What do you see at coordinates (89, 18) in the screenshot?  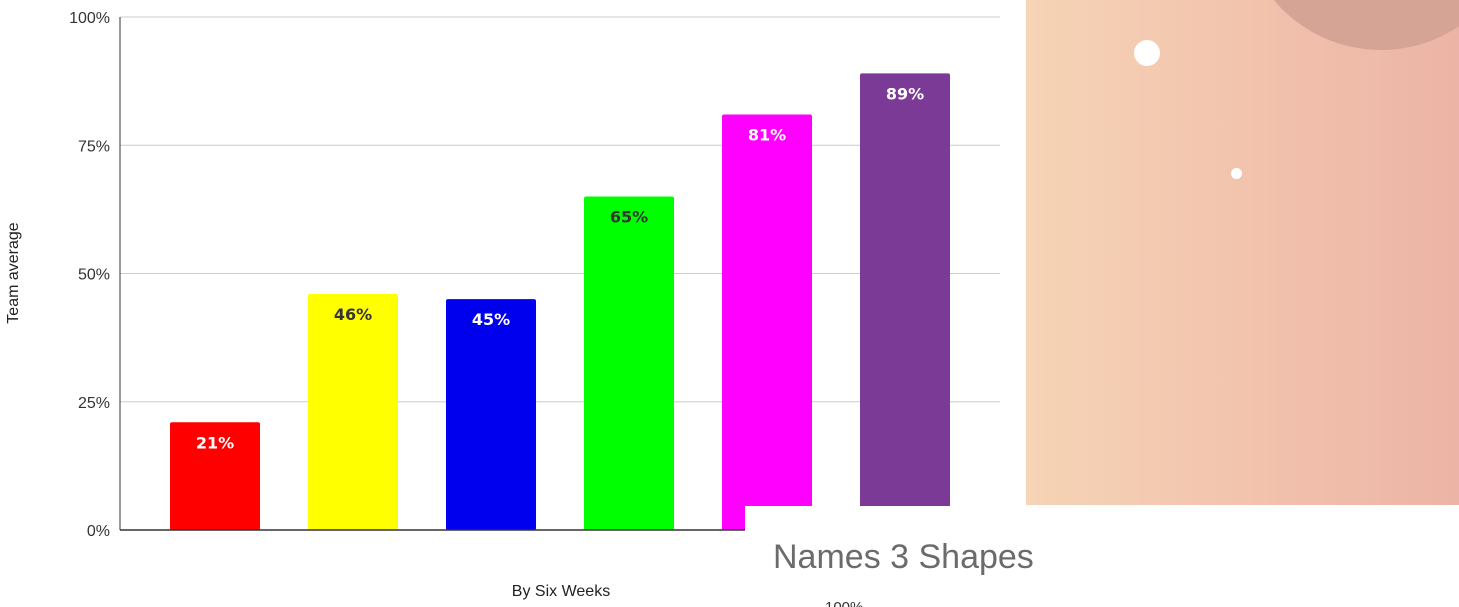 I see `y-tick-label: 100%` at bounding box center [89, 18].